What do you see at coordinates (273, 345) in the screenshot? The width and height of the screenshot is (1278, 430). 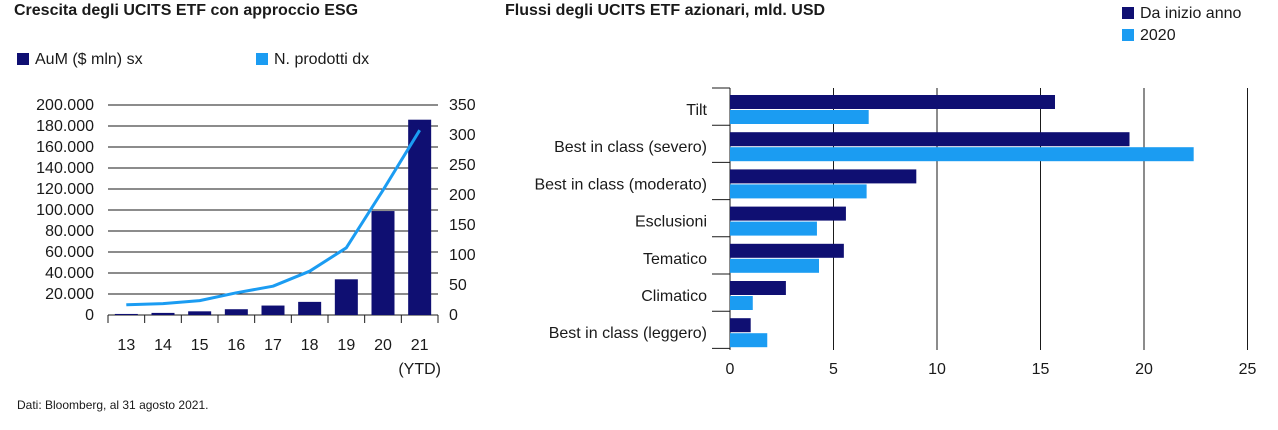 I see `left-category-label: 17` at bounding box center [273, 345].